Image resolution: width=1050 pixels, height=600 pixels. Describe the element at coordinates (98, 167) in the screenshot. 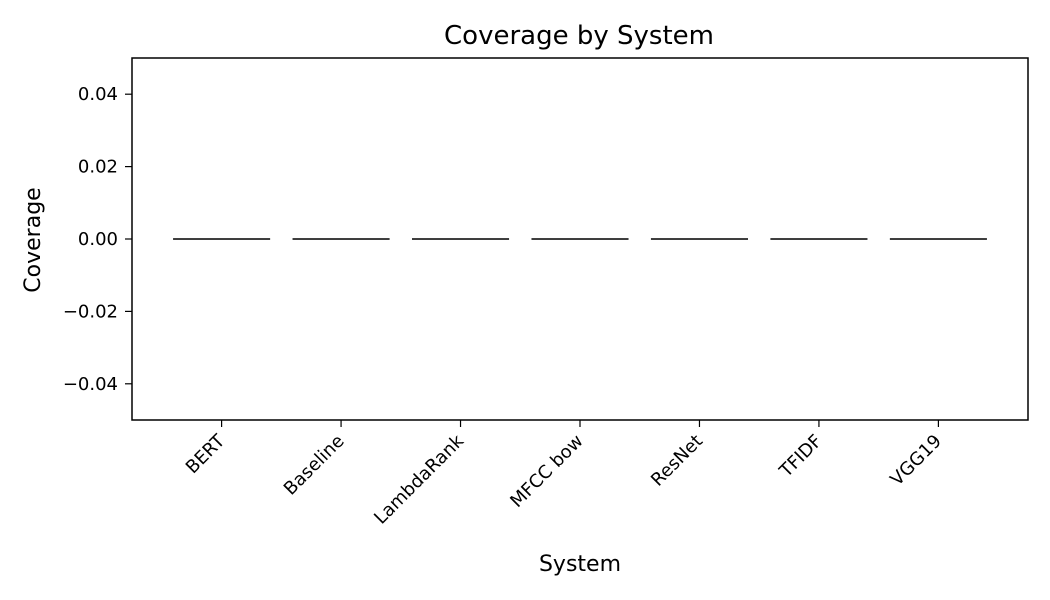

I see `y-tick-label: 0.02` at that location.